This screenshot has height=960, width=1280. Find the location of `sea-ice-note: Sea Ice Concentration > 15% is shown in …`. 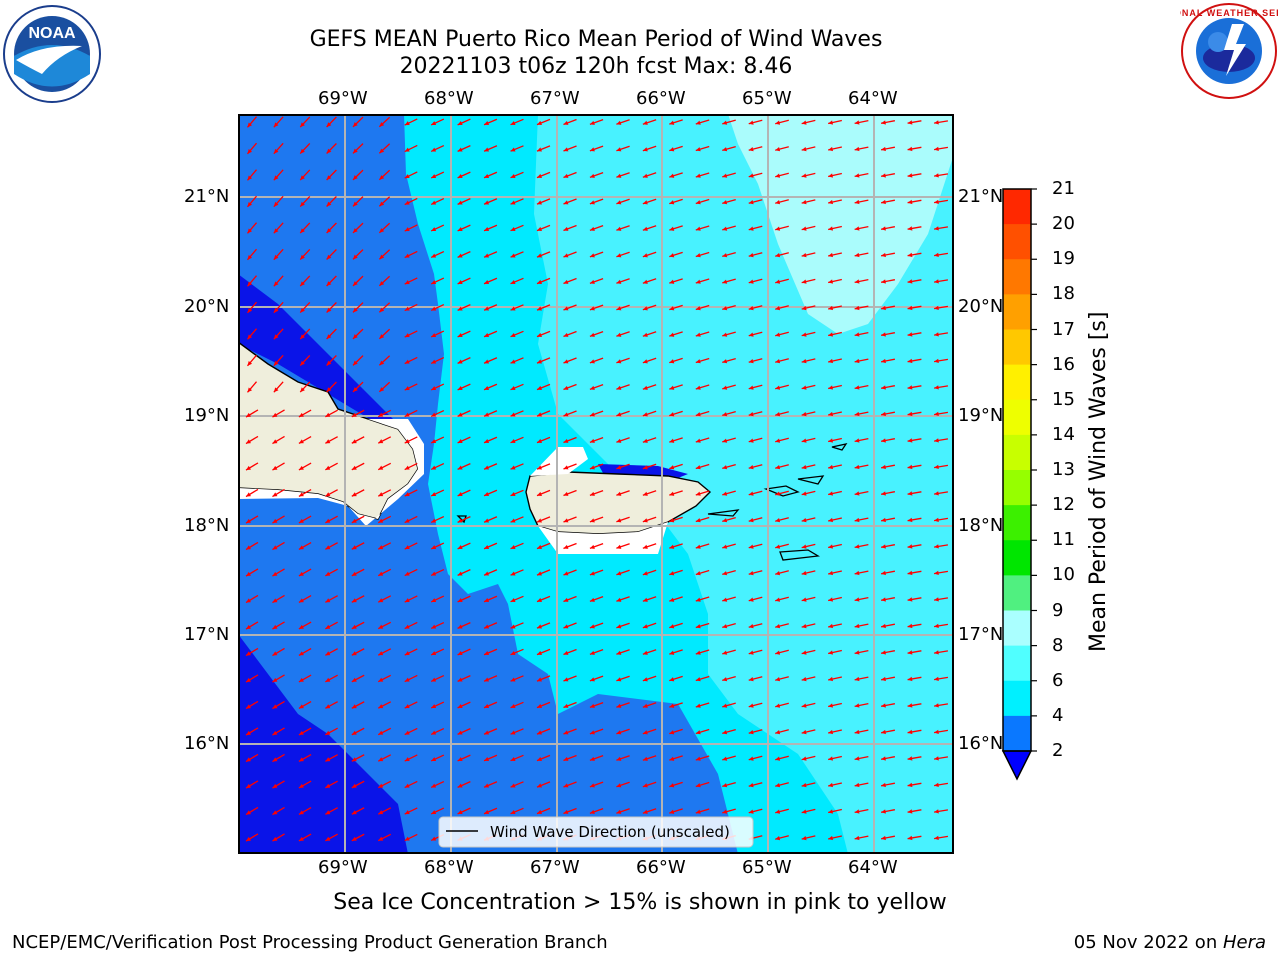

sea-ice-note: Sea Ice Concentration > 15% is shown in … is located at coordinates (640, 902).